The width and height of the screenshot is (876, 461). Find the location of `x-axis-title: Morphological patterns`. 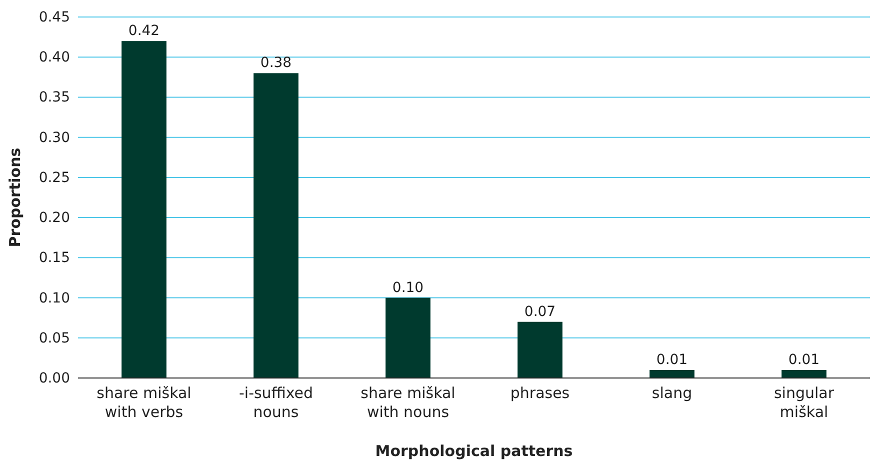

x-axis-title: Morphological patterns is located at coordinates (474, 451).